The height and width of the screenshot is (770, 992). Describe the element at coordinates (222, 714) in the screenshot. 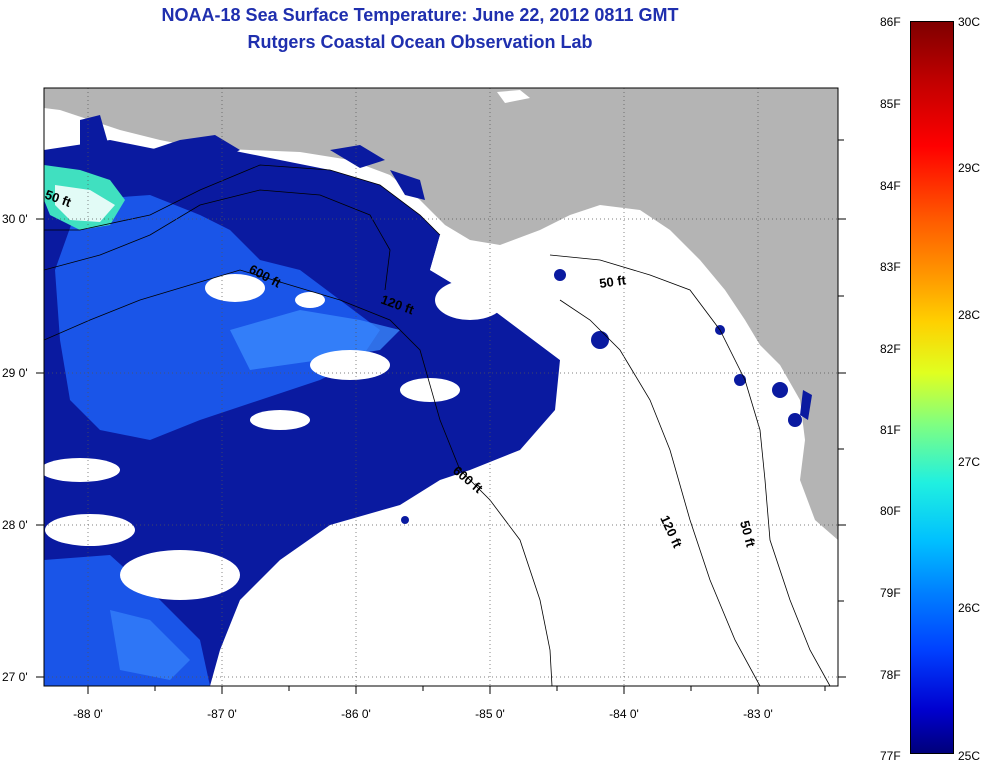

I see `lon-tick-label: -87 0'` at that location.